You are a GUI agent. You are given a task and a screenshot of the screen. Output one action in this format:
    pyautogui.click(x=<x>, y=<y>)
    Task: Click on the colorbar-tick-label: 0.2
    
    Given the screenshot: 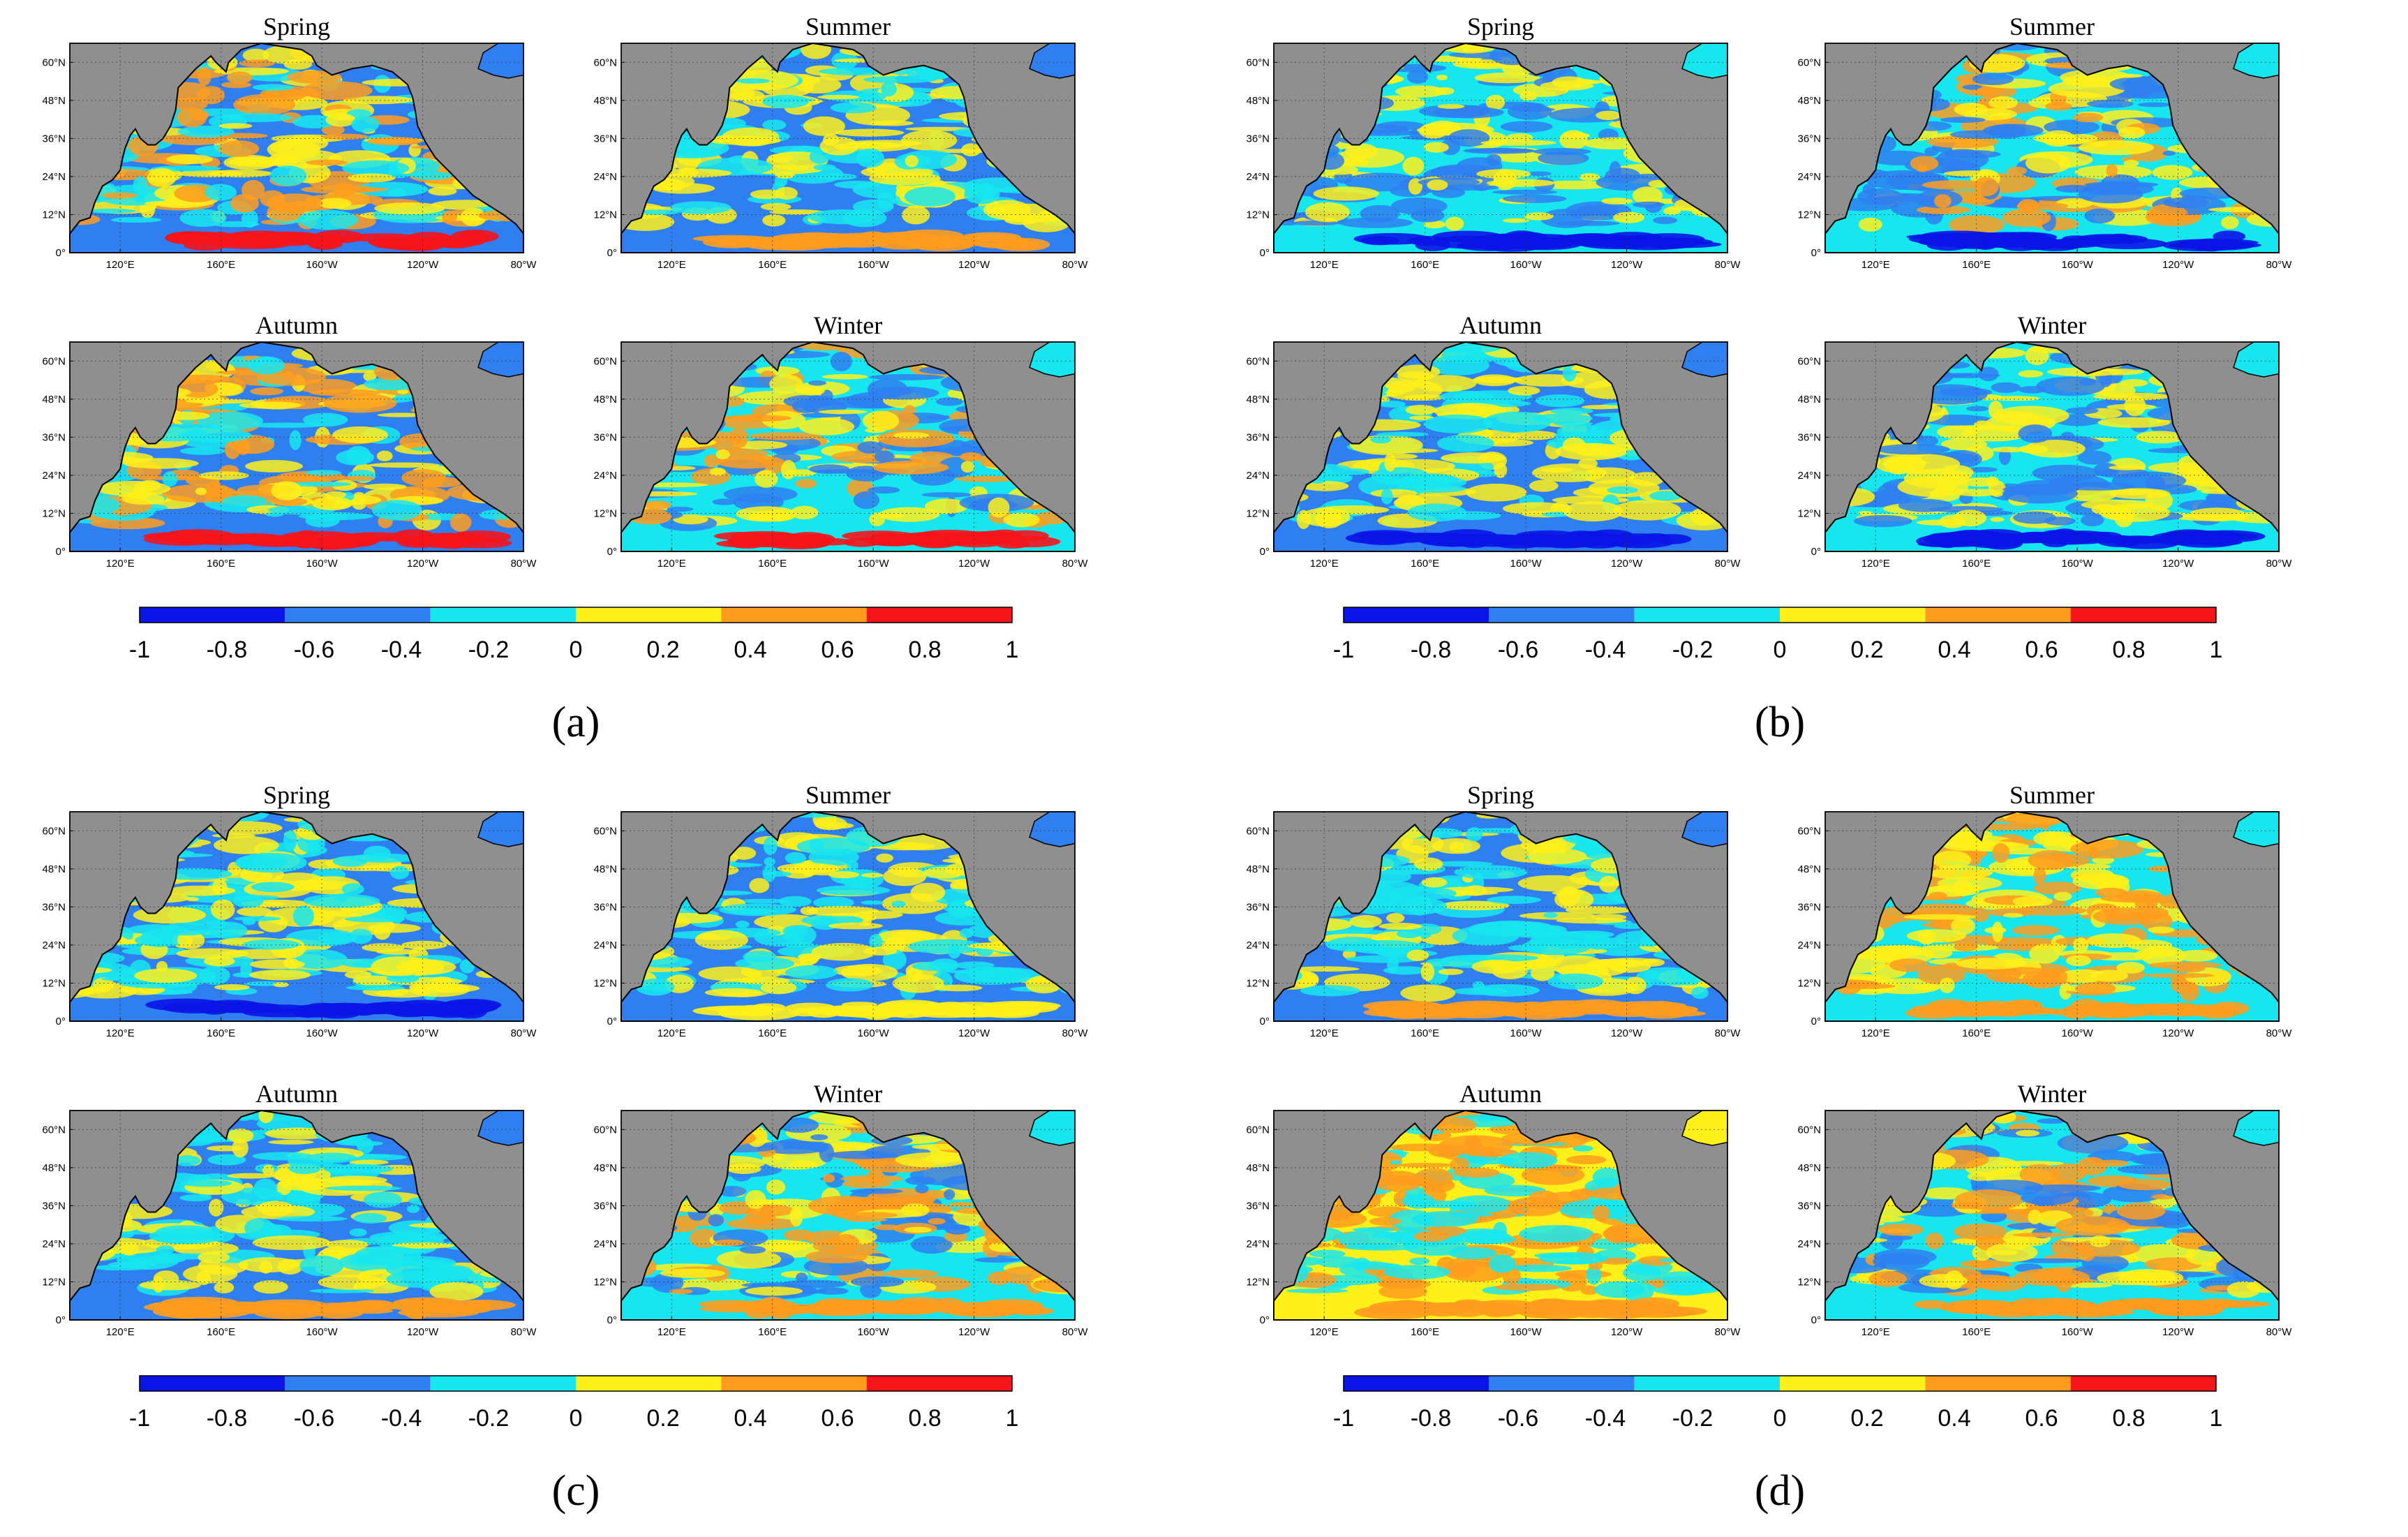 What is the action you would take?
    pyautogui.click(x=1867, y=650)
    